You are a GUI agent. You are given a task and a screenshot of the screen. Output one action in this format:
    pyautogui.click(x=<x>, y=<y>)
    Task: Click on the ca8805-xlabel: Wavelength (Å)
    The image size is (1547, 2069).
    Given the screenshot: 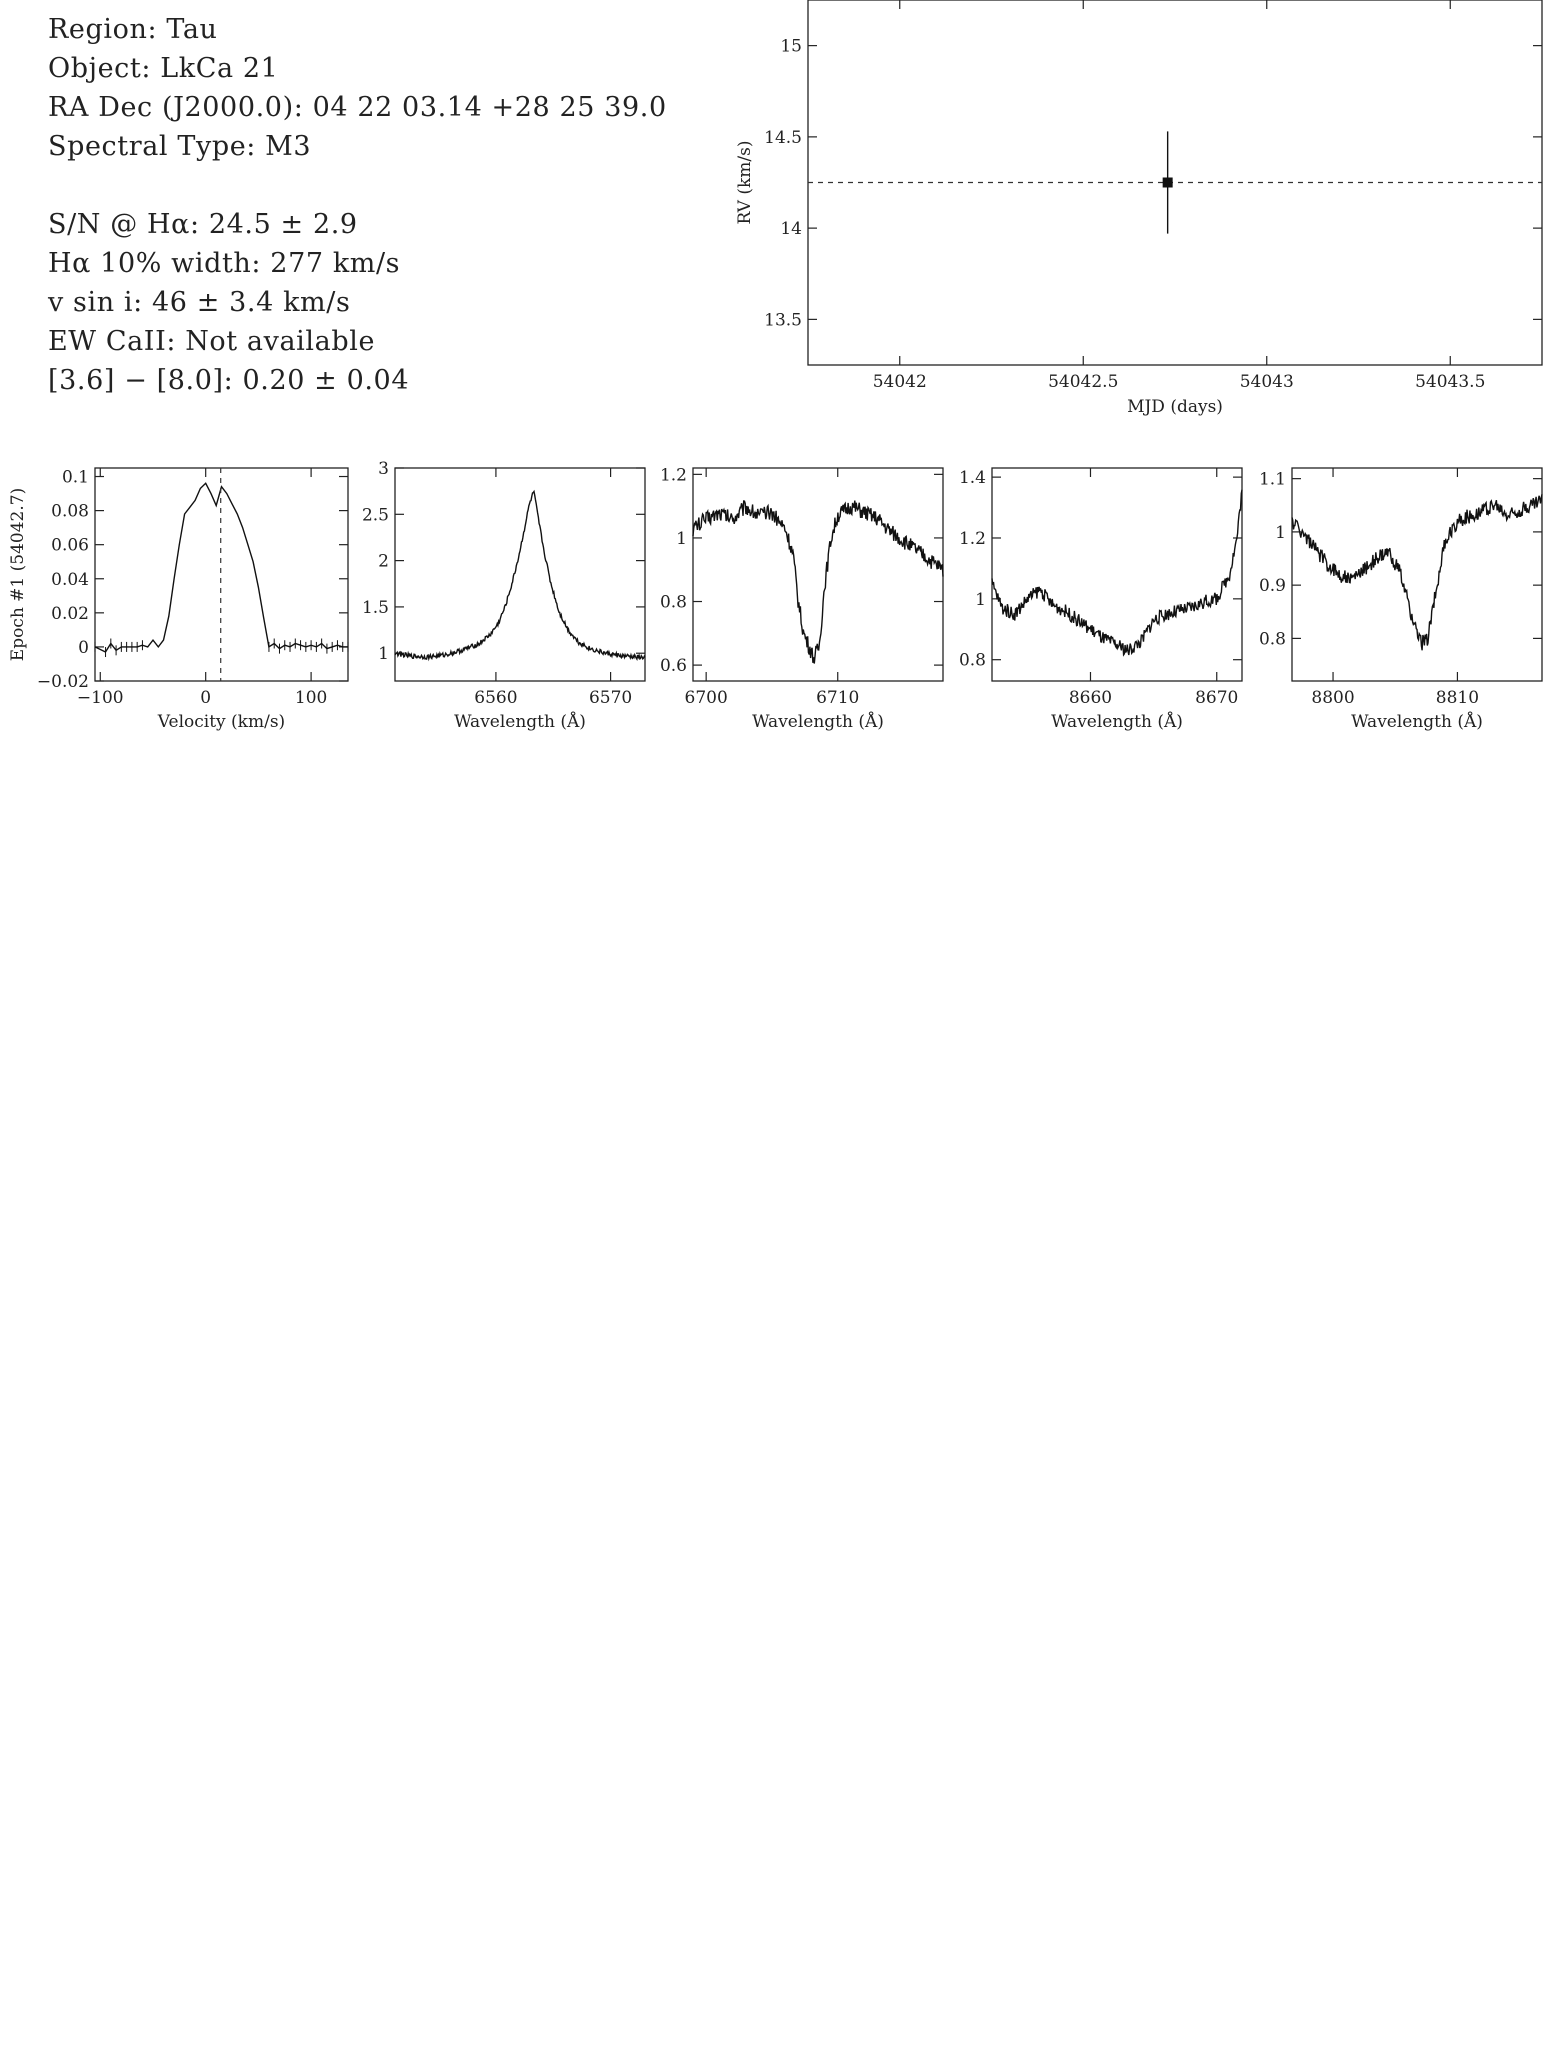 What is the action you would take?
    pyautogui.click(x=1417, y=721)
    